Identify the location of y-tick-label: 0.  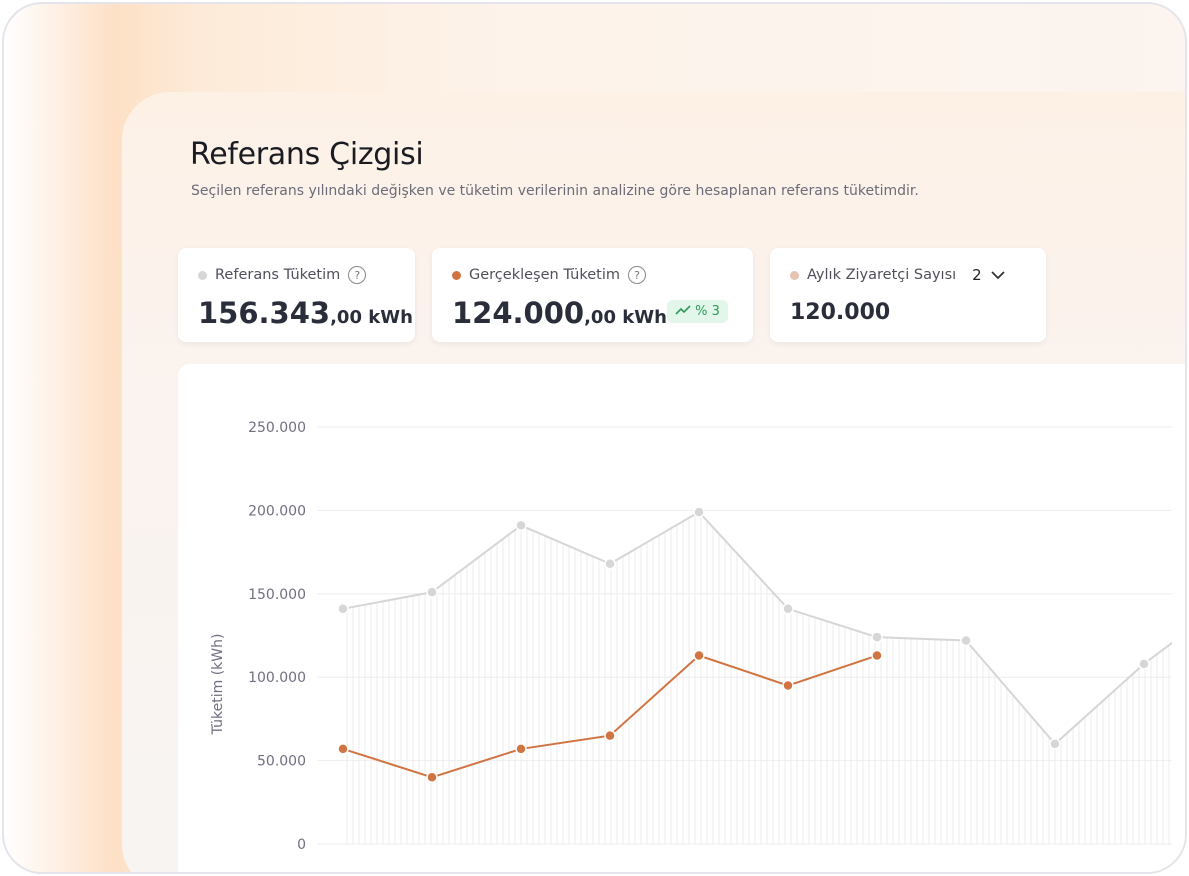
(301, 845).